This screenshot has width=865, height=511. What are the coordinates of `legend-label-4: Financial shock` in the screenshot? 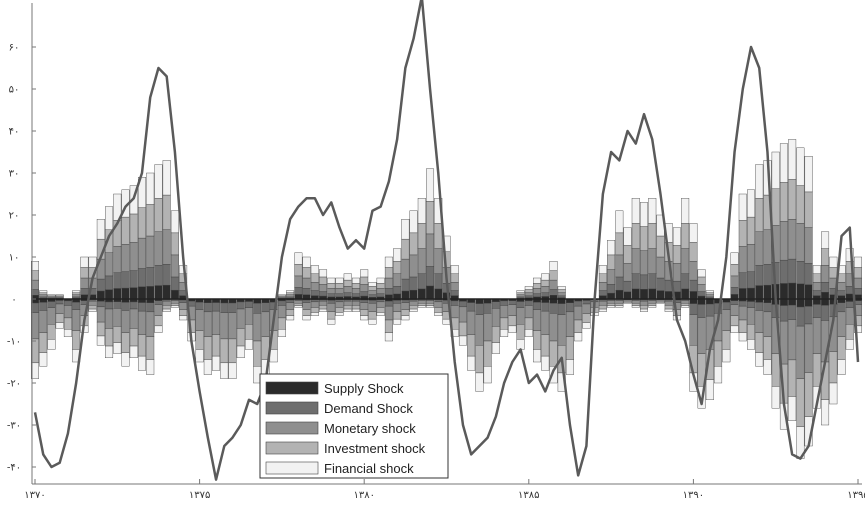 It's located at (369, 468).